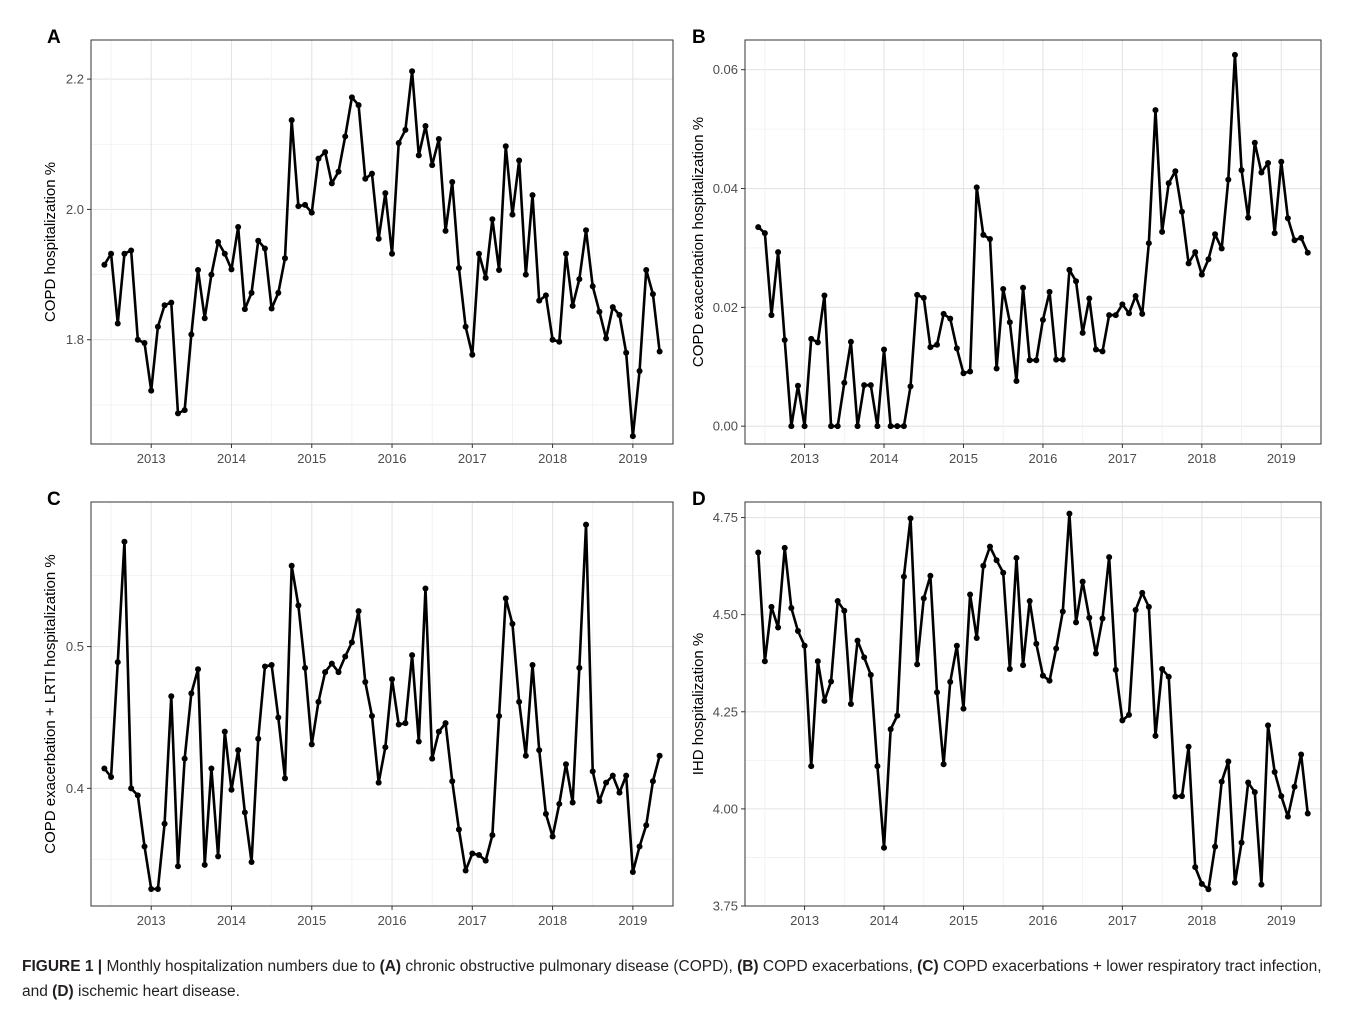  I want to click on x-tick-label: 2016, so click(392, 458).